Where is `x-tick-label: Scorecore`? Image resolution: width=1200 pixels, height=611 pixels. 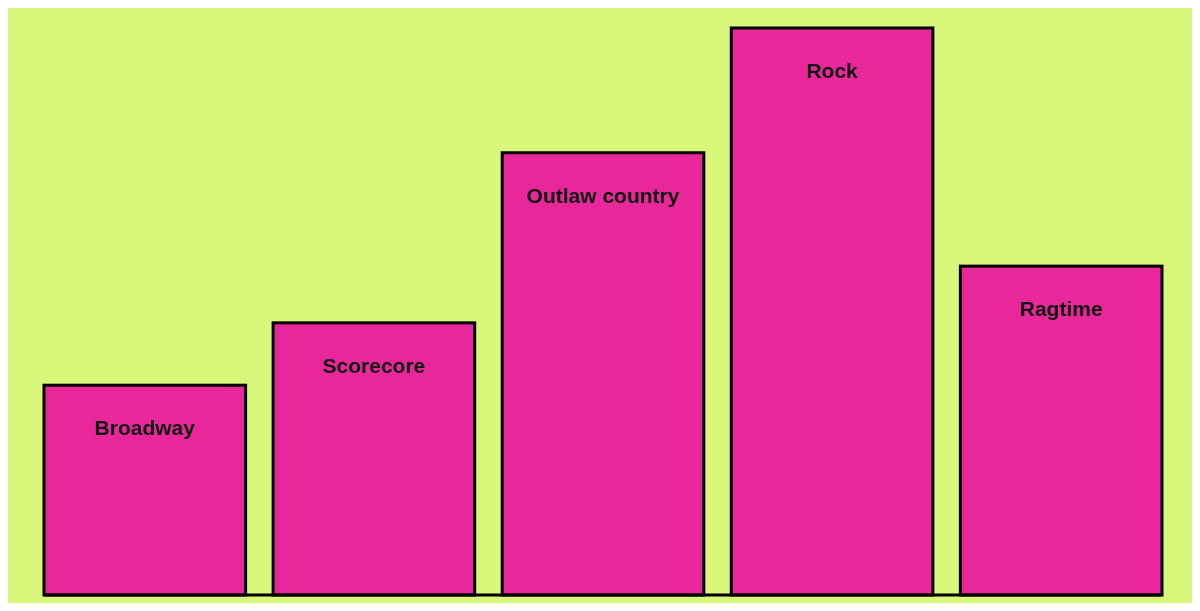
x-tick-label: Scorecore is located at coordinates (374, 365).